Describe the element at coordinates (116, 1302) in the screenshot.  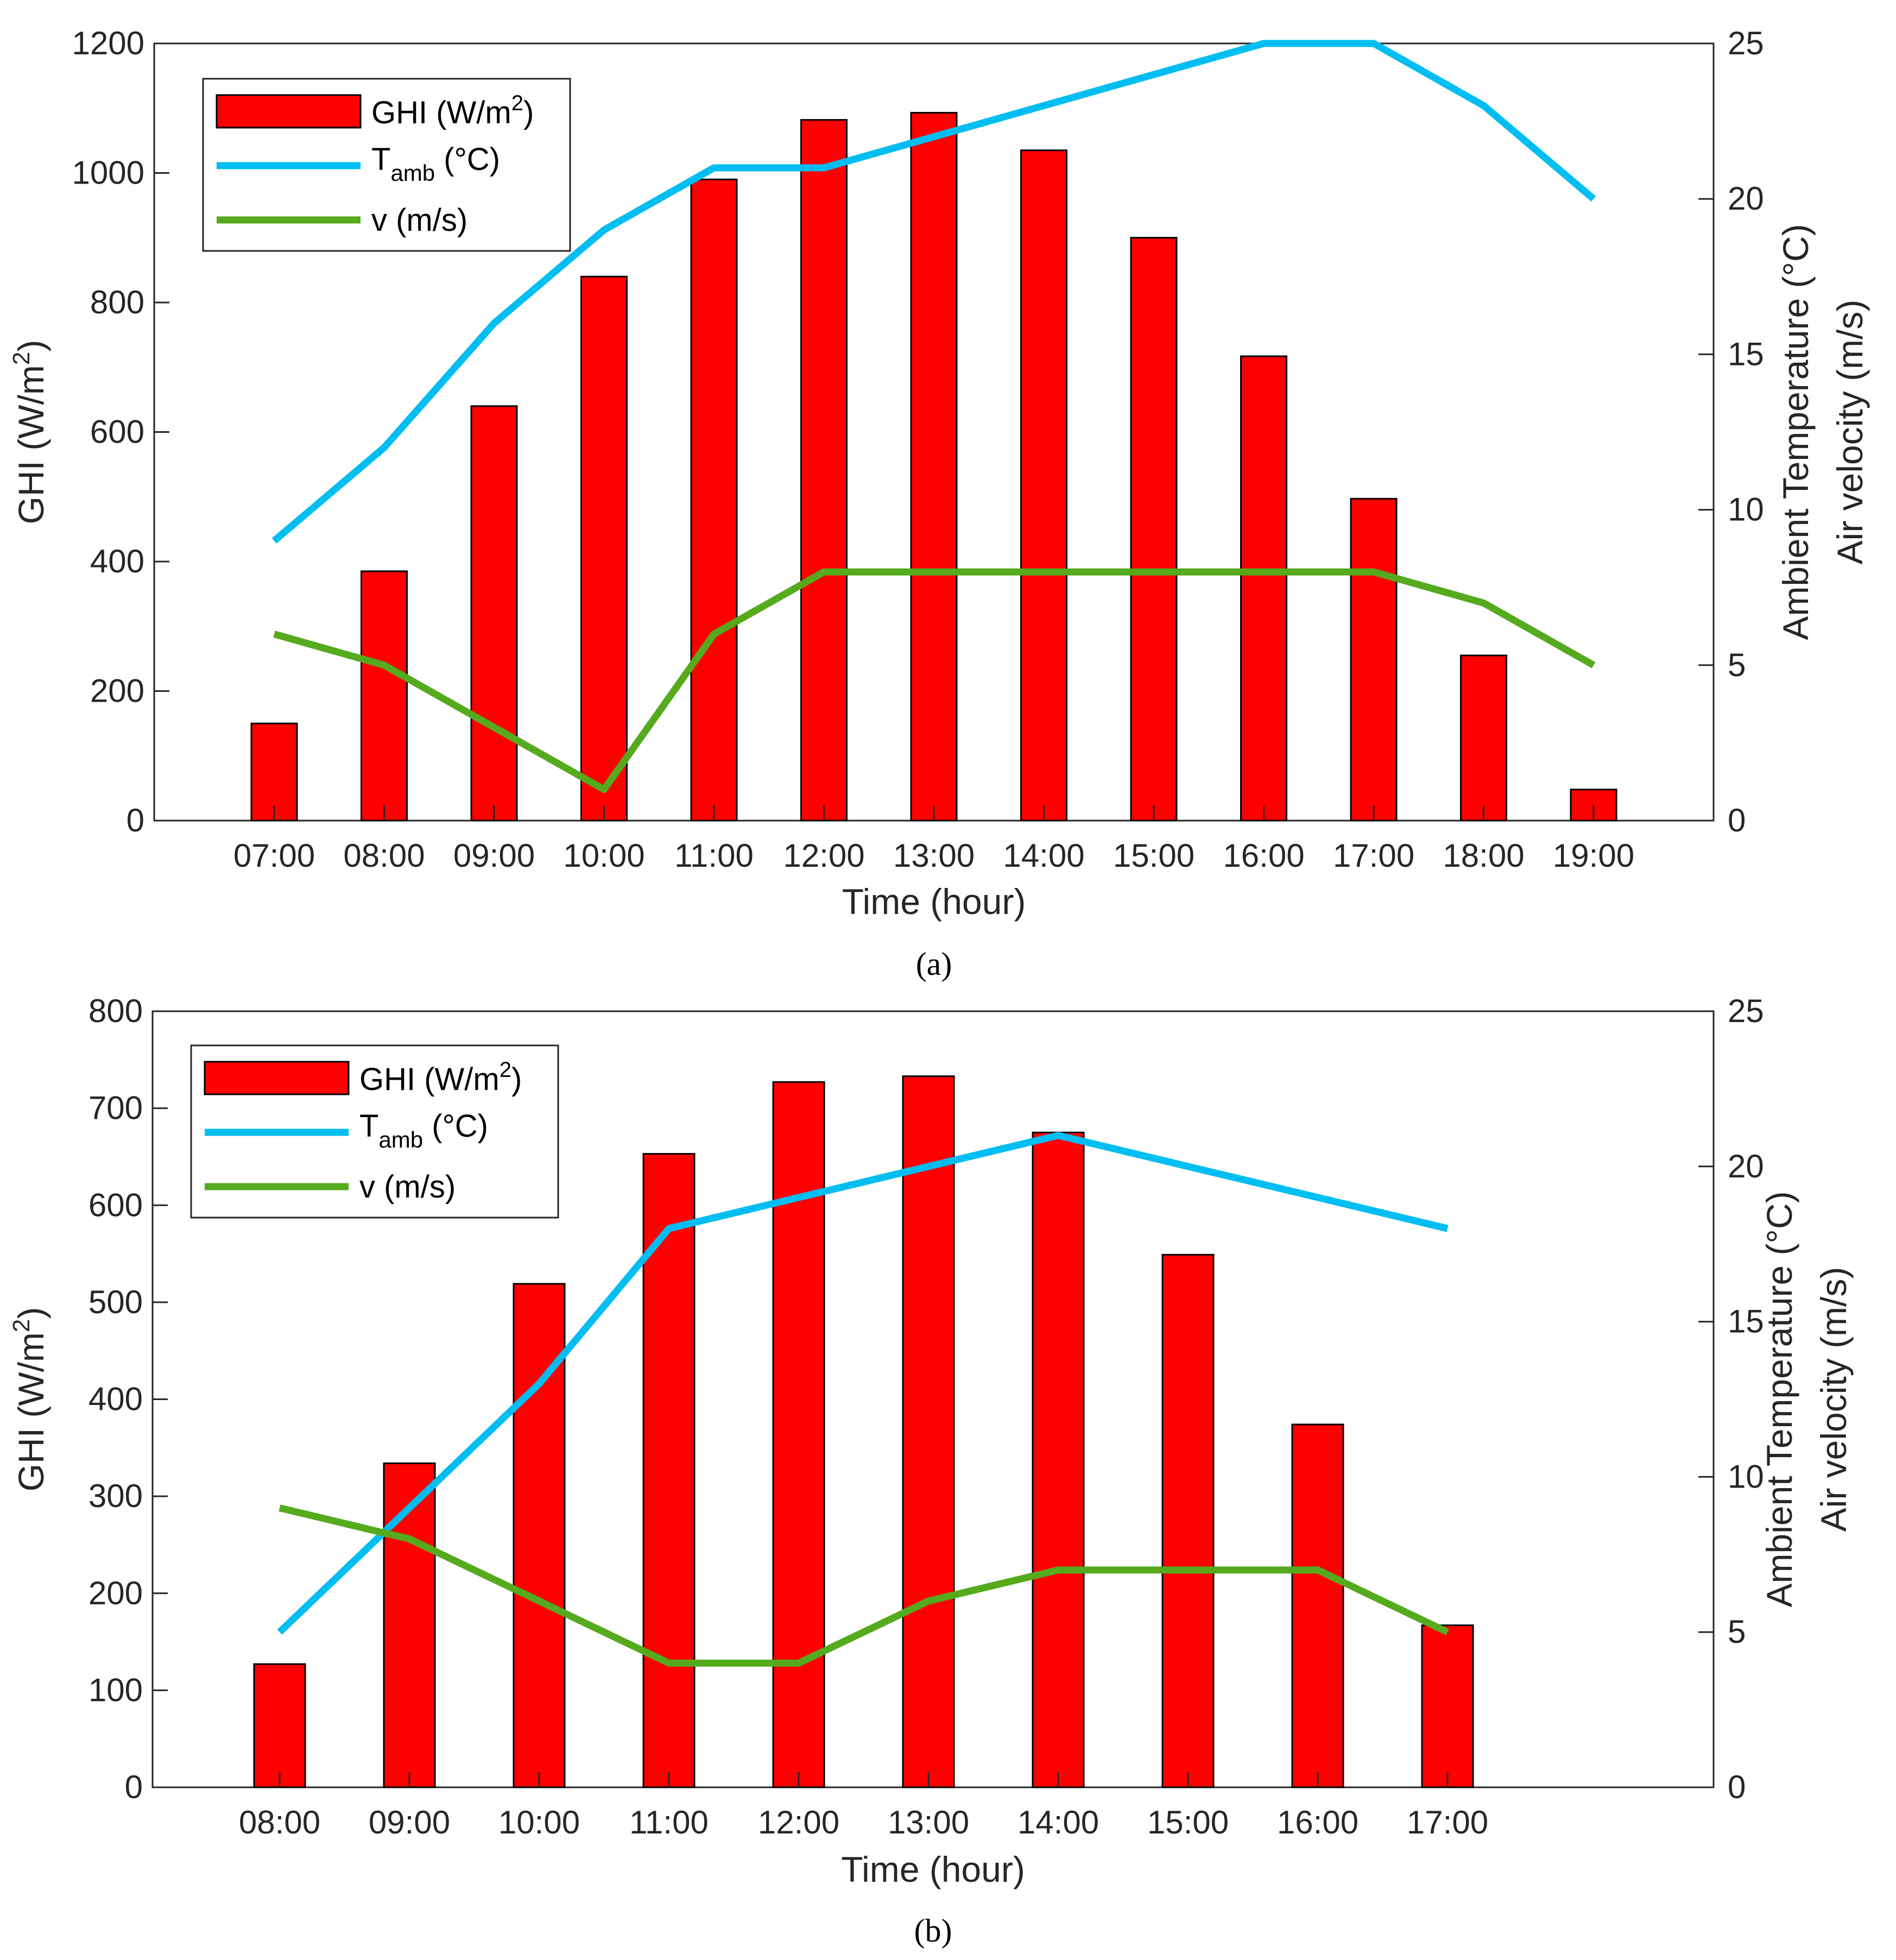
I see `left-y-tick-label: 500` at that location.